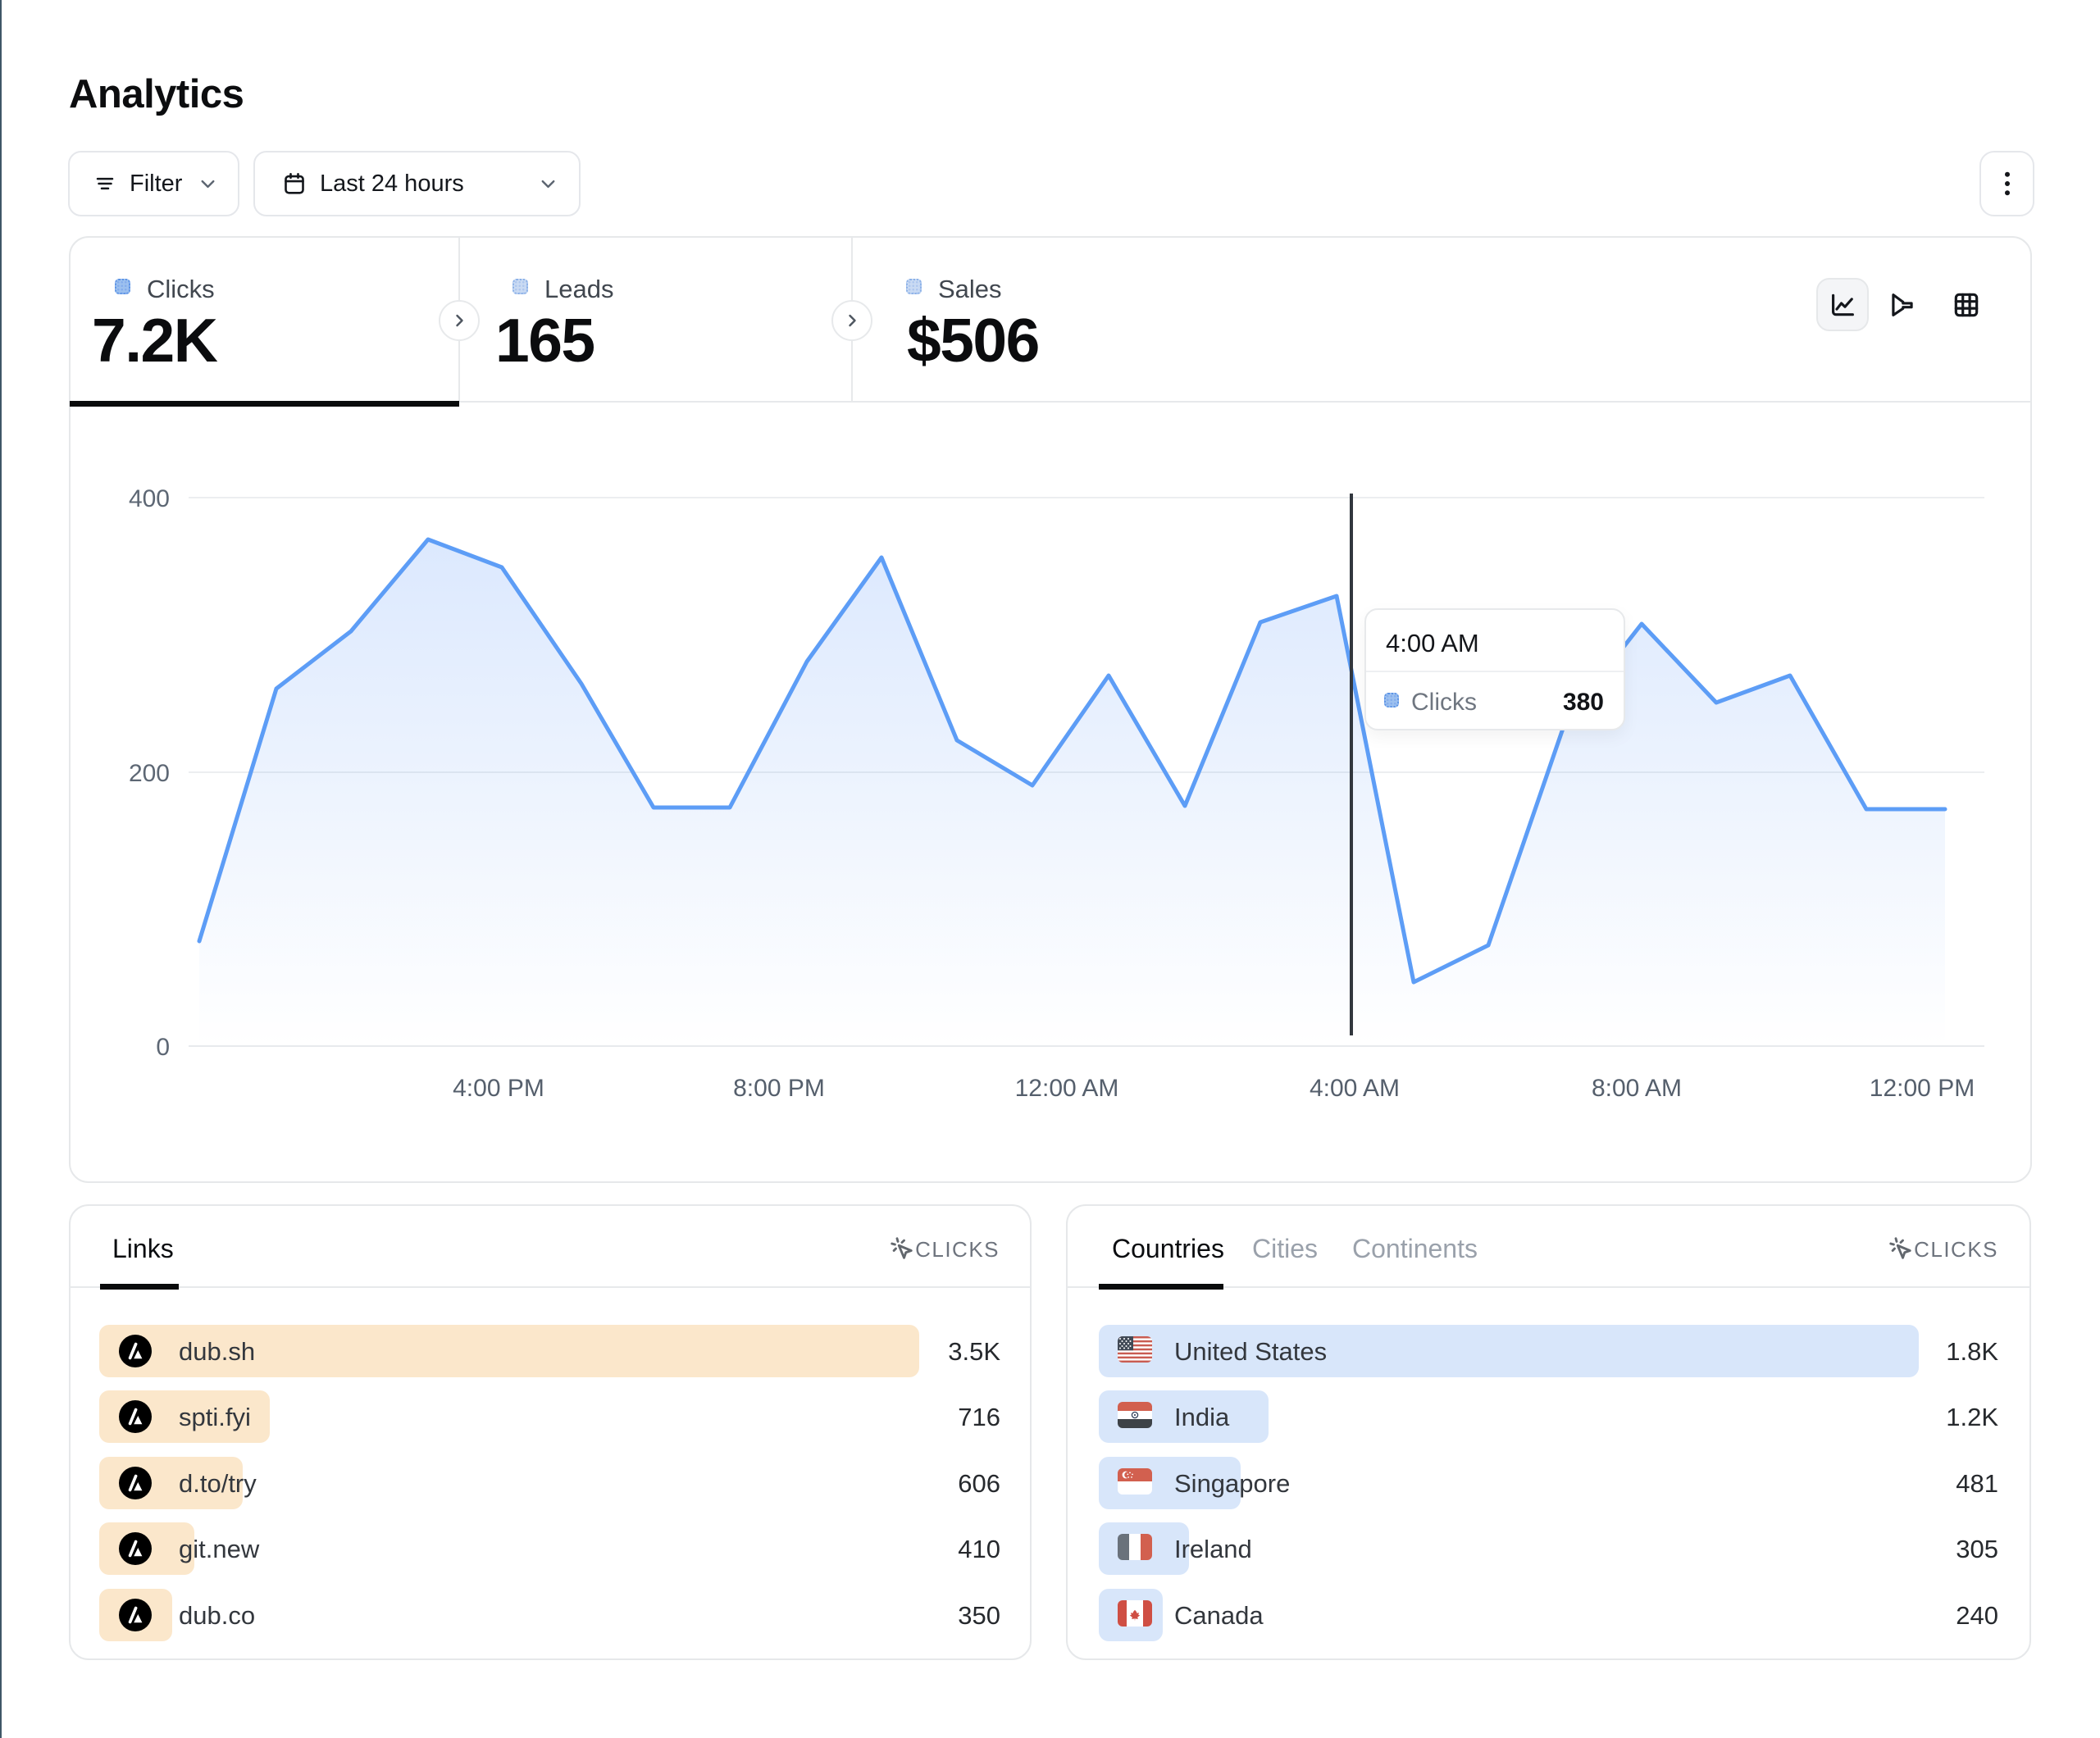 The width and height of the screenshot is (2100, 1738). What do you see at coordinates (1637, 1088) in the screenshot?
I see `svg-text: 8:00 AM` at bounding box center [1637, 1088].